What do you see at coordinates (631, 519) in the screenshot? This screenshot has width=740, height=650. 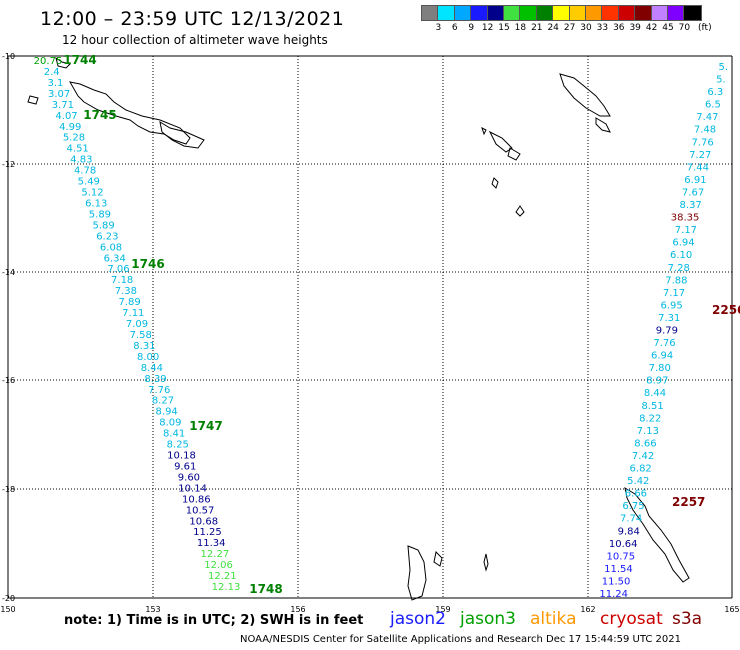 I see `swh-value: 7.74` at bounding box center [631, 519].